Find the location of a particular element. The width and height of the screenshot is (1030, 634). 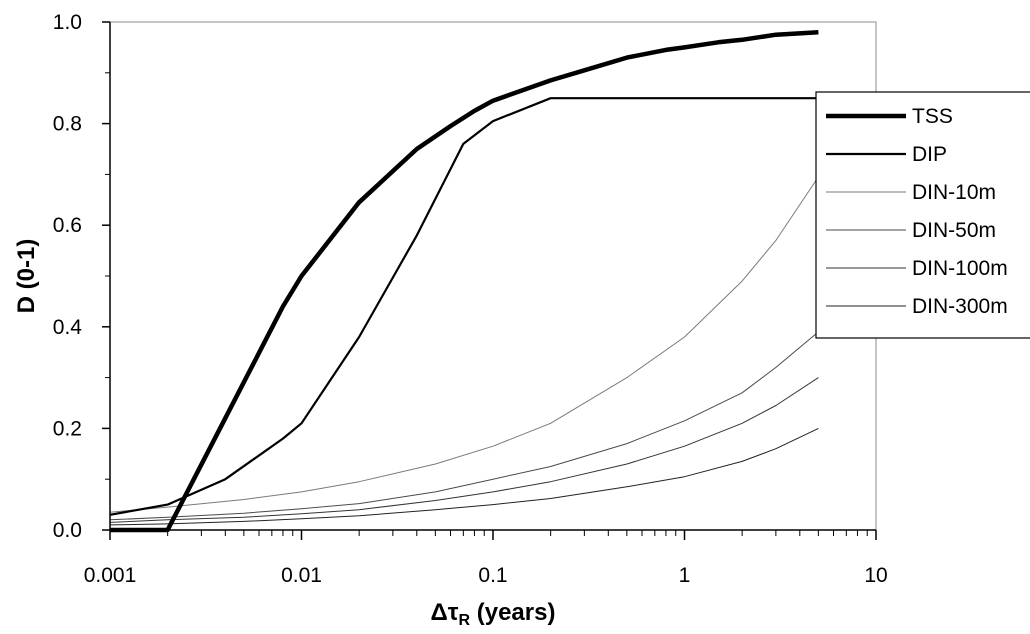

x-tick-label: 1 is located at coordinates (685, 575).